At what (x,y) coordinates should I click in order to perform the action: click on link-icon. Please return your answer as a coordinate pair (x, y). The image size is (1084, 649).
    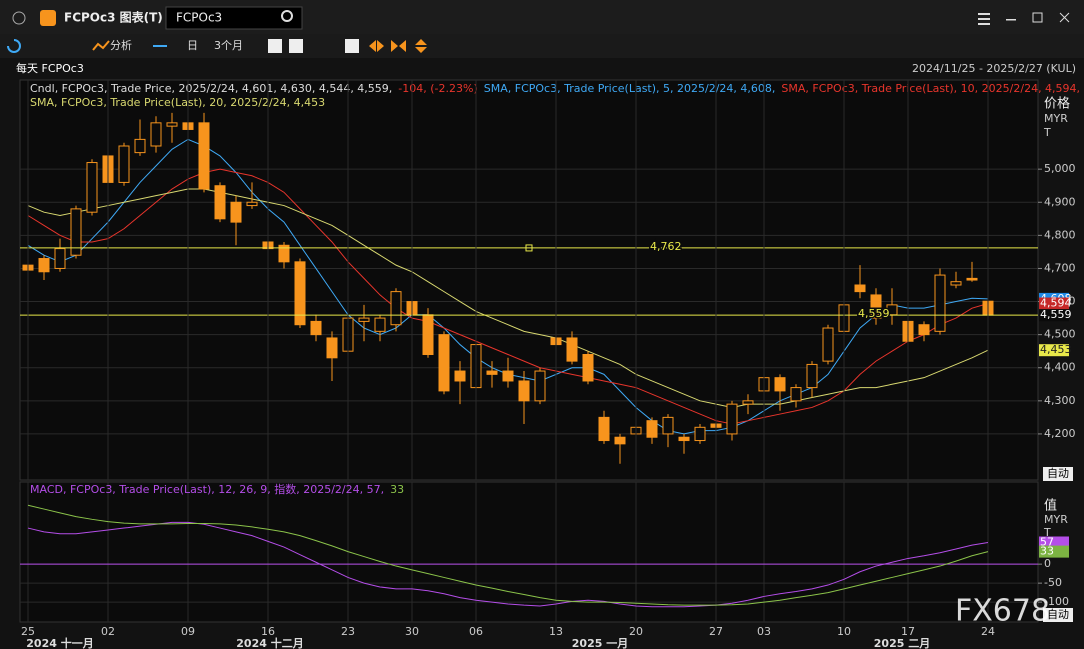
    Looking at the image, I should click on (19, 18).